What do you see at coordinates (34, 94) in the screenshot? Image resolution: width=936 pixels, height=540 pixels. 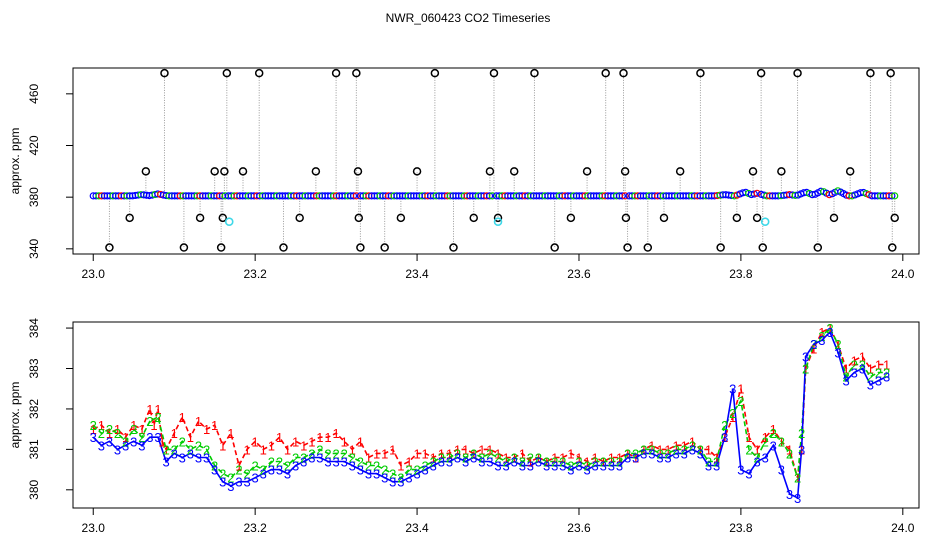 I see `top-y-tick-label: 460` at bounding box center [34, 94].